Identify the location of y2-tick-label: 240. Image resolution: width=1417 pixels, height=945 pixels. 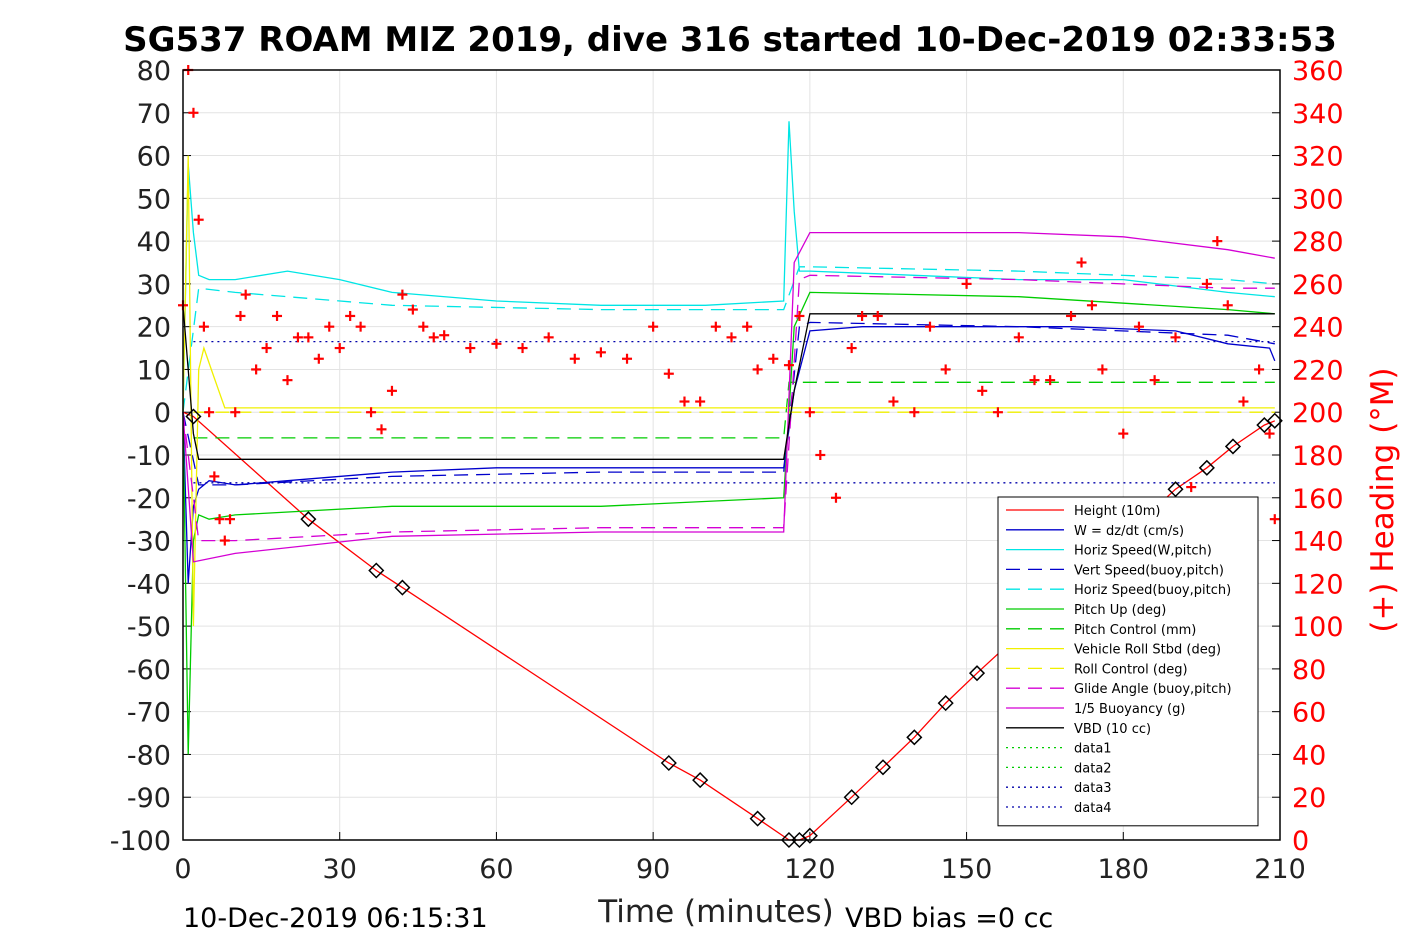
(1318, 328).